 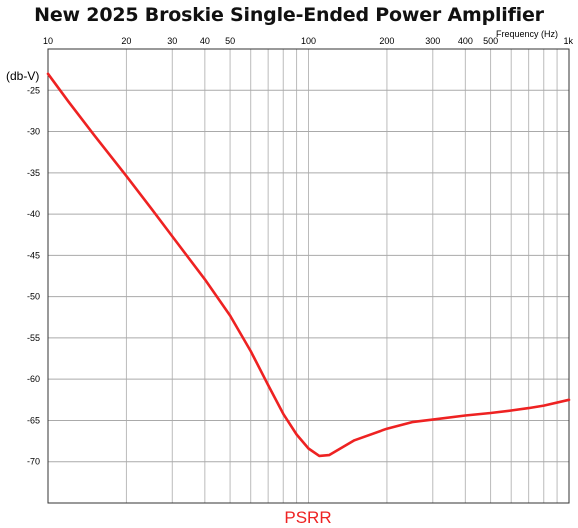 I want to click on x-tick-label: 30, so click(x=172, y=41).